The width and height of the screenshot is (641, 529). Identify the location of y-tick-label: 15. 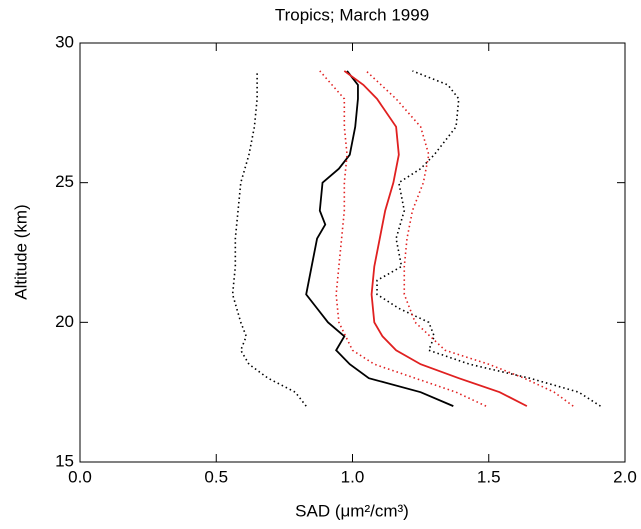
(64, 460).